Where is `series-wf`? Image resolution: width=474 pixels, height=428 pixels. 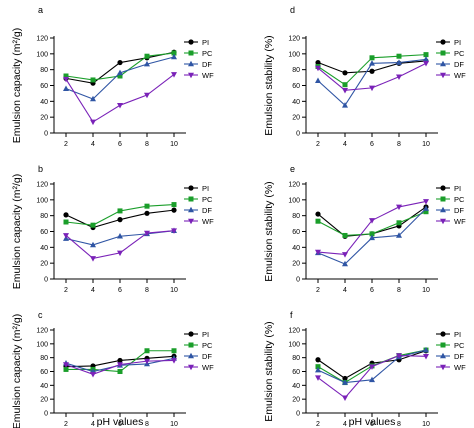 series-wf is located at coordinates (120, 99).